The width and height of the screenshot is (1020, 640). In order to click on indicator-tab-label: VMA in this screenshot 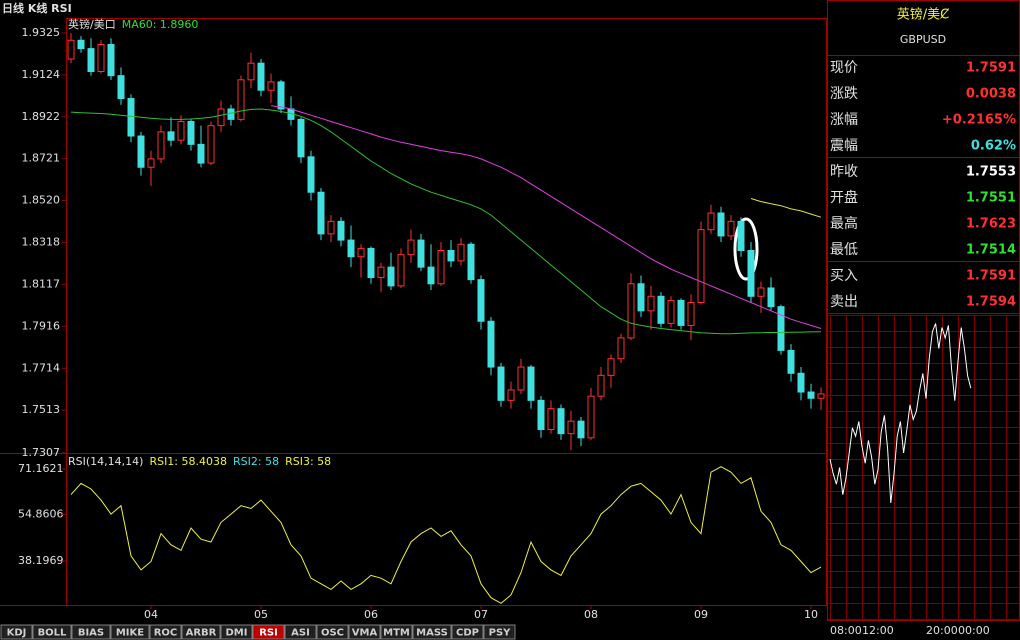, I will do `click(365, 633)`.